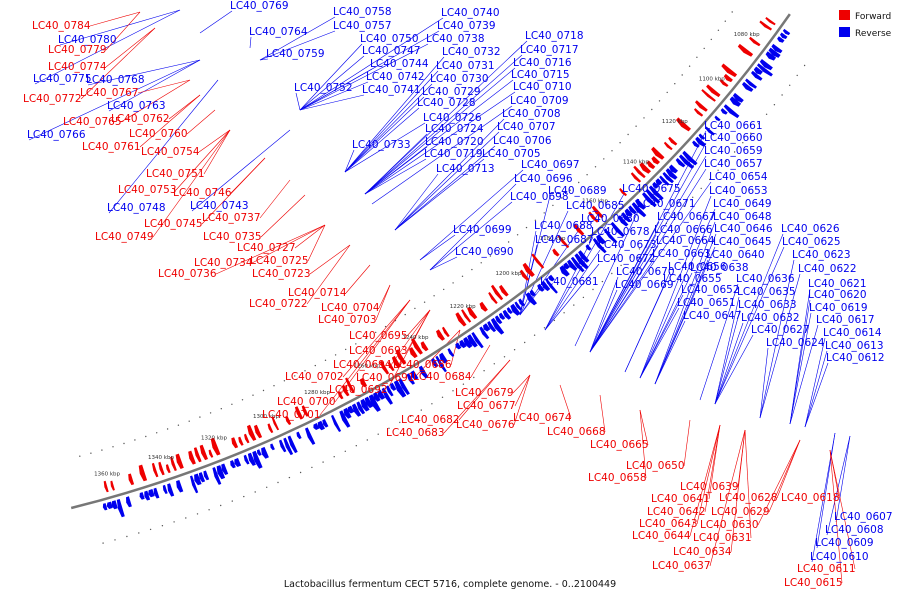  Describe the element at coordinates (446, 103) in the screenshot. I see `reverse-gene-label: LC40_0728` at that location.